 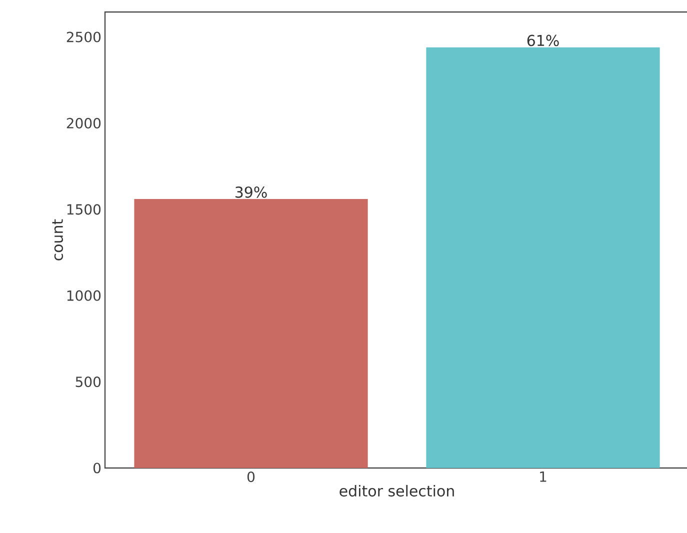 I want to click on y-tick-label: 500, so click(x=88, y=382).